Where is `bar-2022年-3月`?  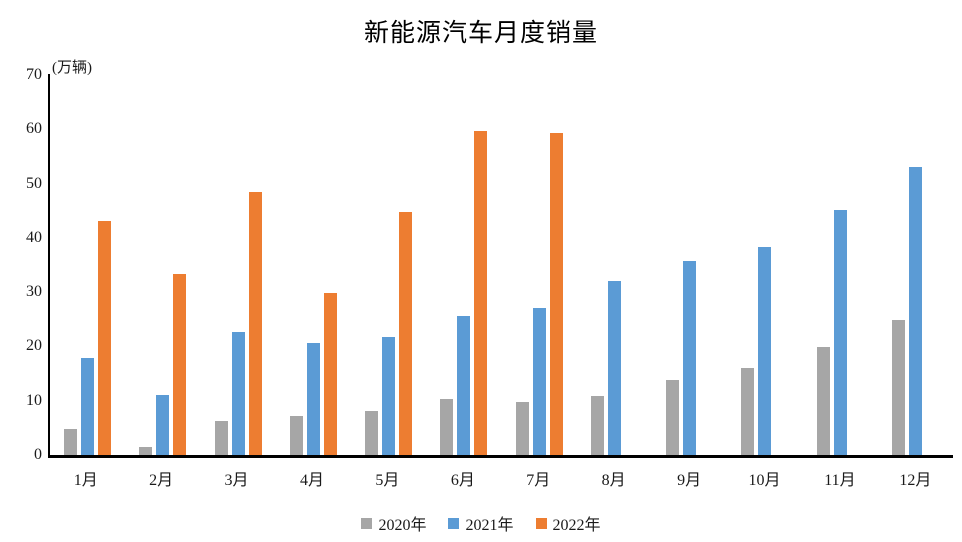
bar-2022年-3月 is located at coordinates (255, 323).